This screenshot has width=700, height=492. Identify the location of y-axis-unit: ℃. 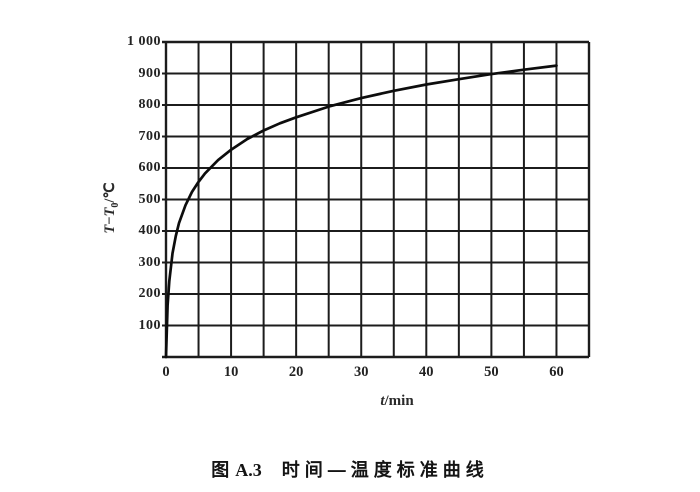
(110, 190).